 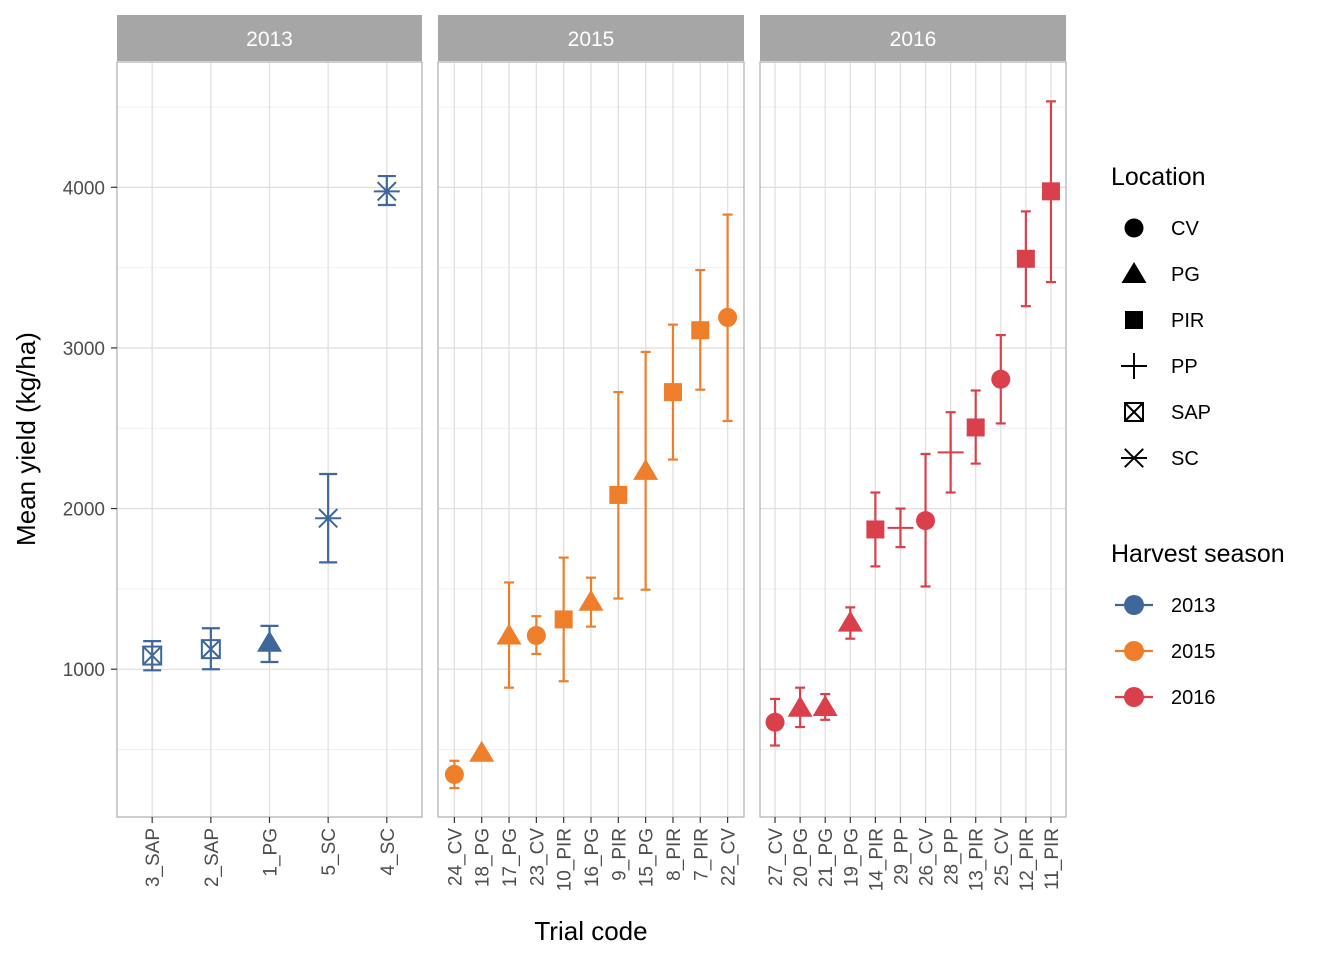 I want to click on x-tick-label: 11_PIR, so click(x=1052, y=859).